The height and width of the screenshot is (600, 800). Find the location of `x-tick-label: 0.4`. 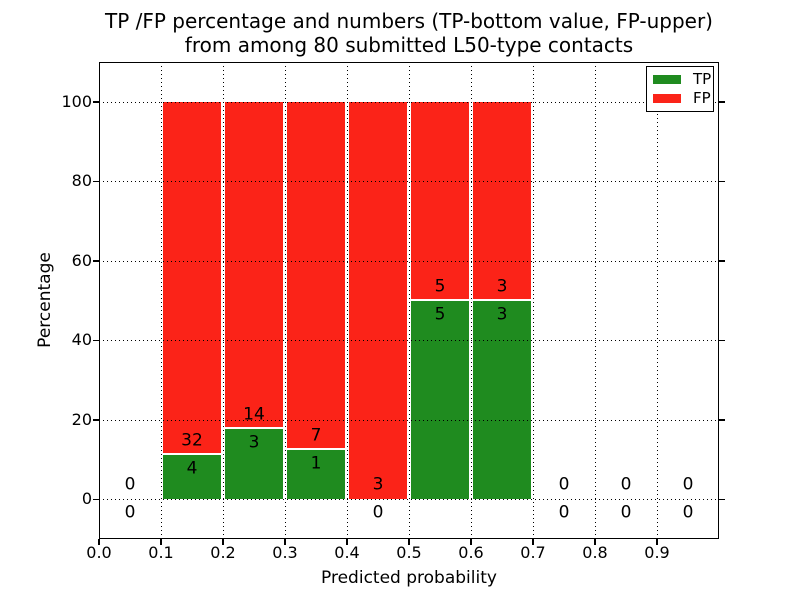

x-tick-label: 0.4 is located at coordinates (347, 552).